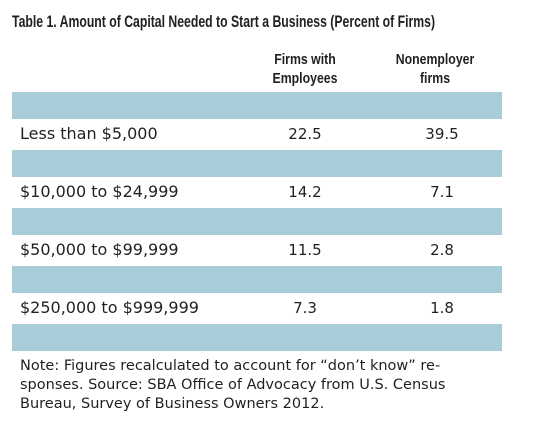 Image resolution: width=538 pixels, height=433 pixels. I want to click on header-line: Employees, so click(305, 78).